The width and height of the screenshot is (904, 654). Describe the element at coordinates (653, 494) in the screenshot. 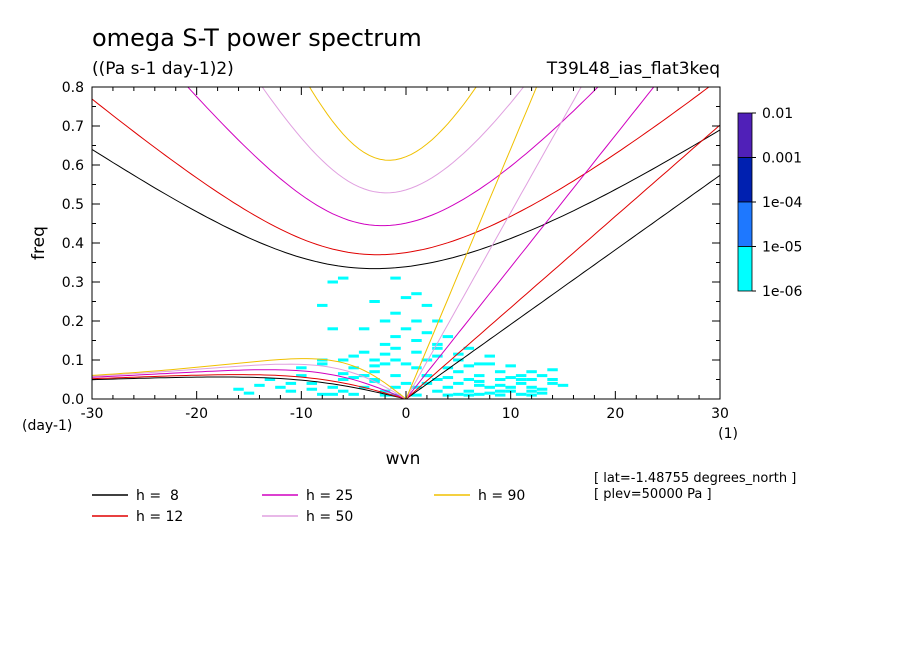

I see `info-plev: [ plev=50000 Pa ]` at that location.